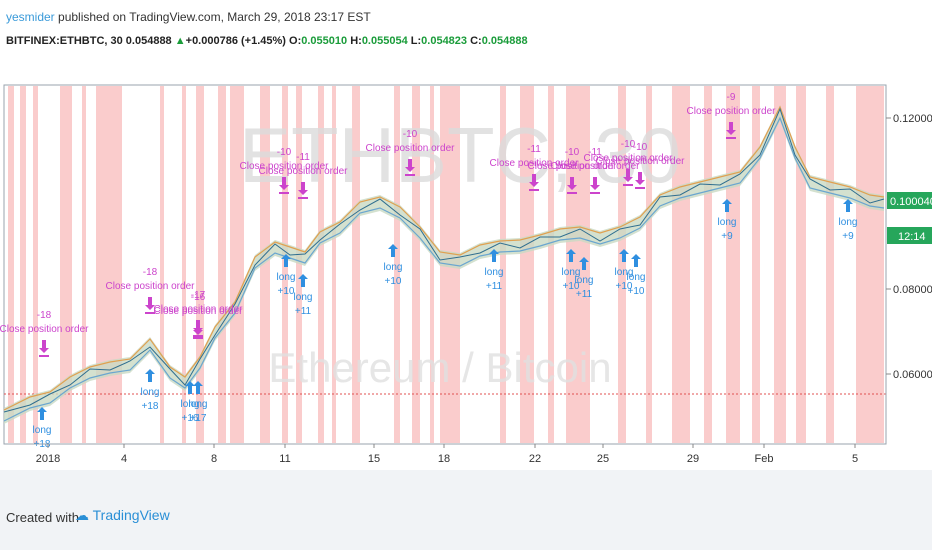 The height and width of the screenshot is (550, 932). Describe the element at coordinates (42, 517) in the screenshot. I see `created-with-text: Created with` at that location.